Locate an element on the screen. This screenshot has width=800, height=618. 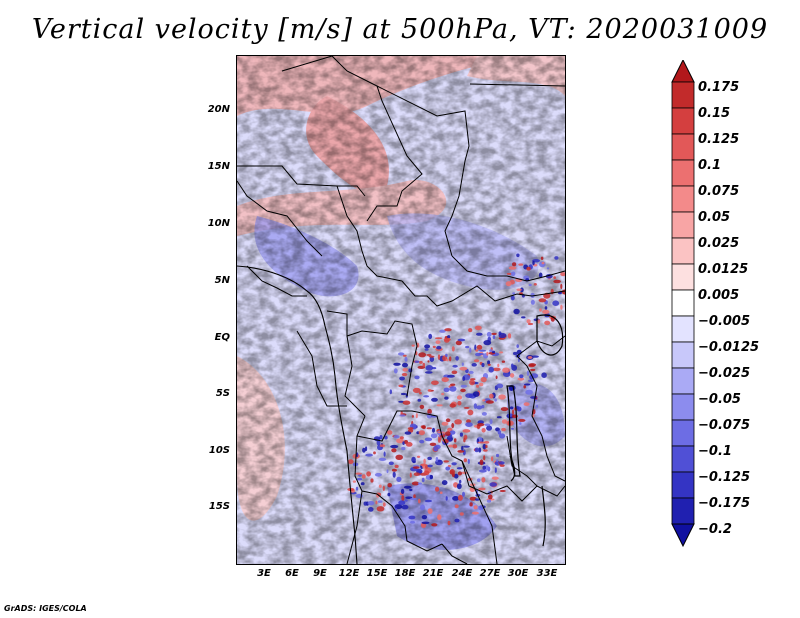
colorbar-top-triangle is located at coordinates (683, 71).